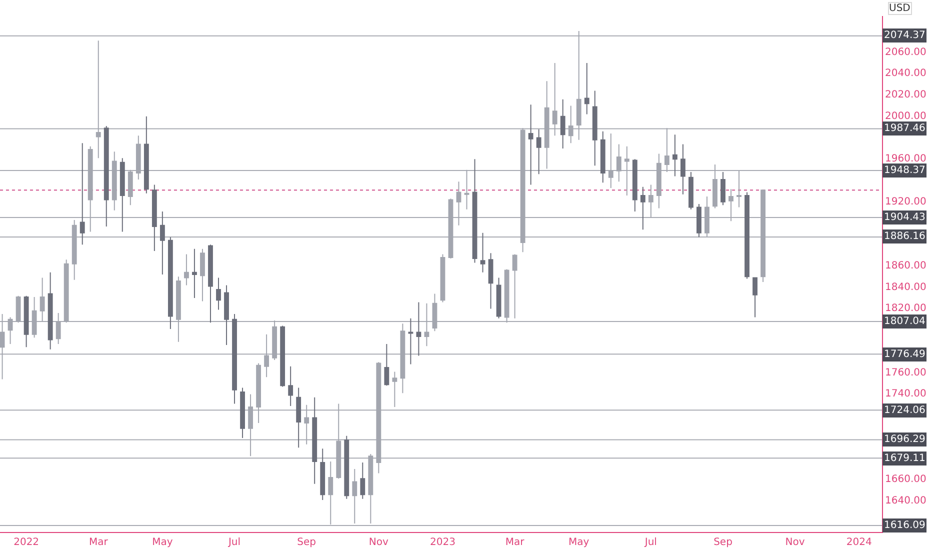  What do you see at coordinates (859, 542) in the screenshot?
I see `x-tick-label: 2024` at bounding box center [859, 542].